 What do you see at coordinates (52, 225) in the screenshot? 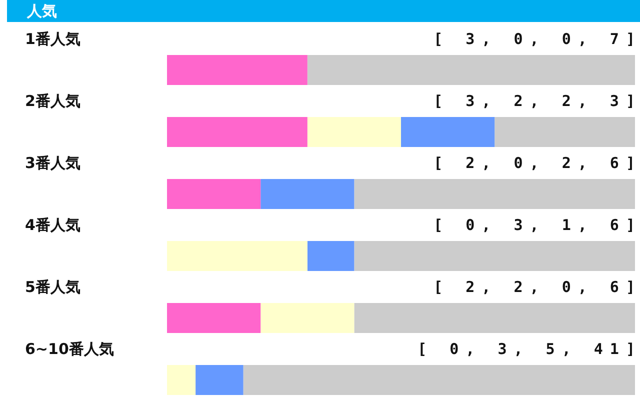
I see `y-tick-label: 4番人気` at bounding box center [52, 225].